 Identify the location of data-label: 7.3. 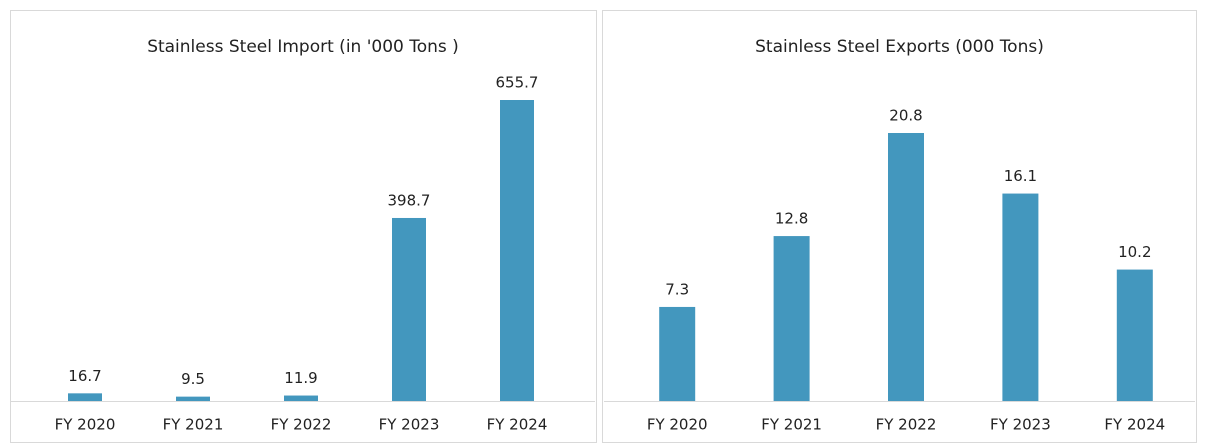
(677, 289).